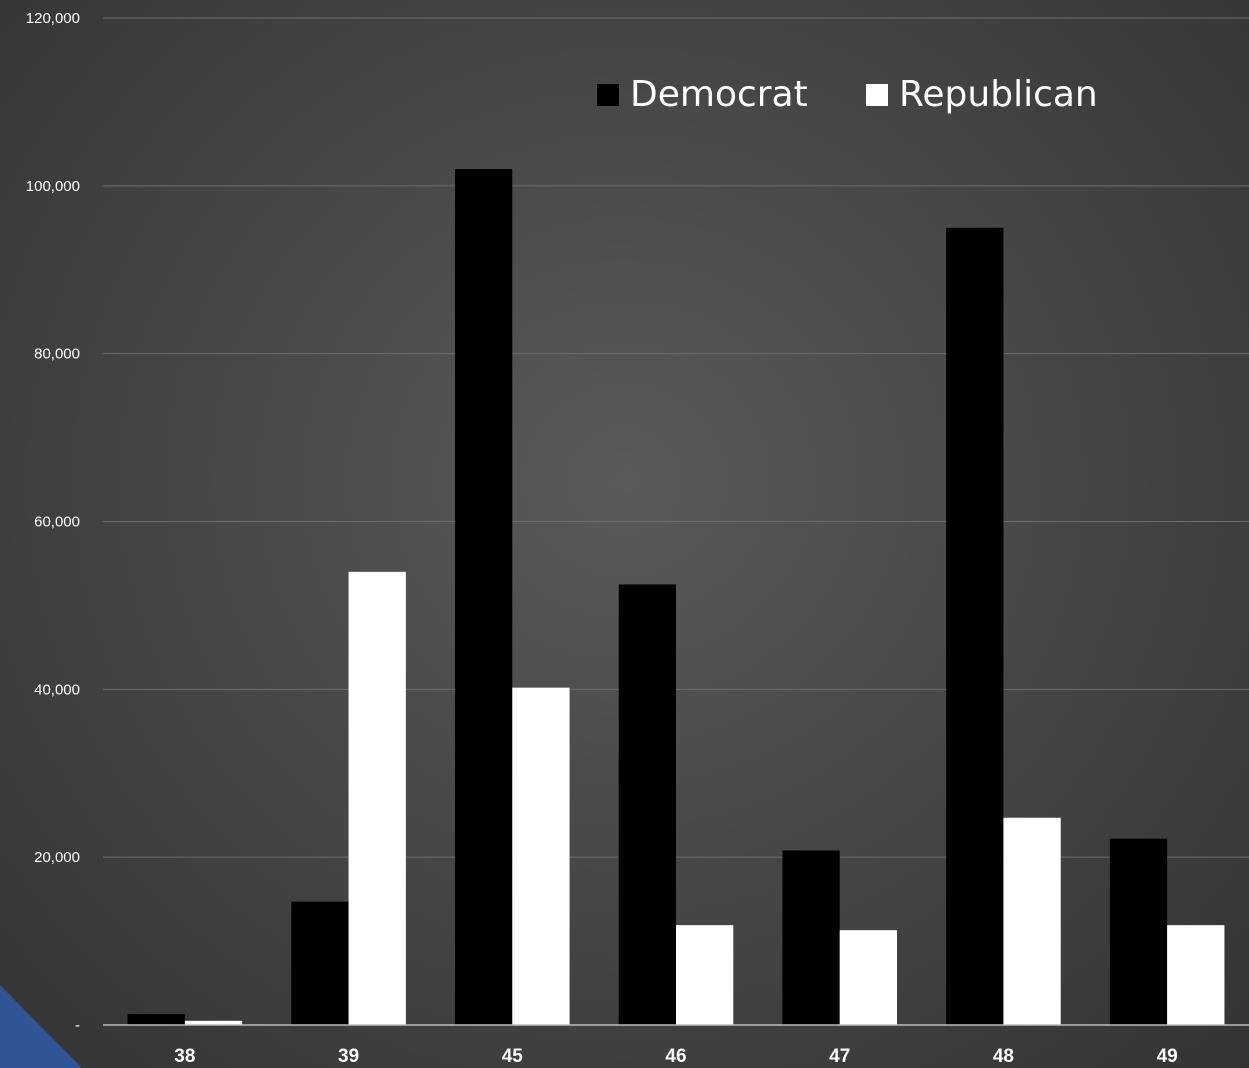  I want to click on corner-decoration, so click(41, 1026).